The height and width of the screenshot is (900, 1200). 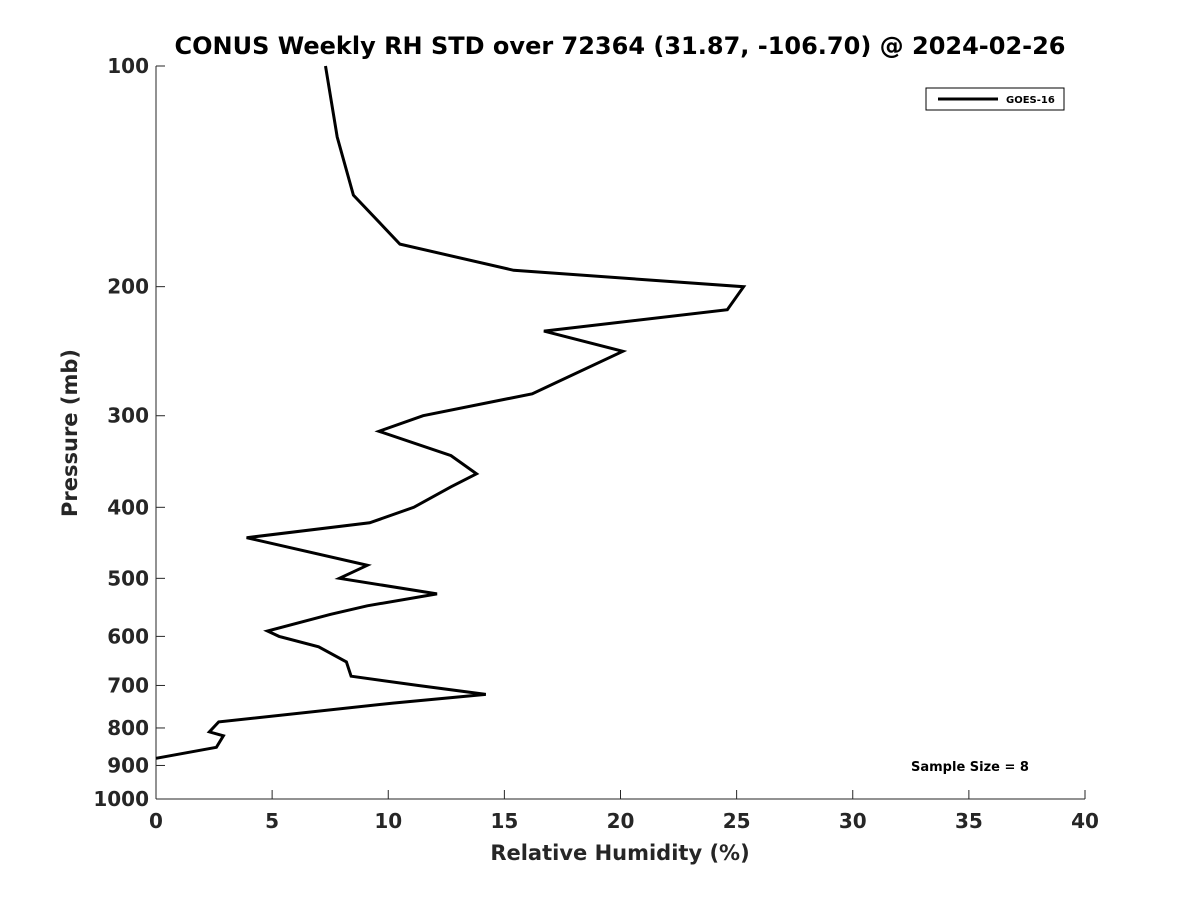 I want to click on x-tick-label: 15, so click(x=504, y=821).